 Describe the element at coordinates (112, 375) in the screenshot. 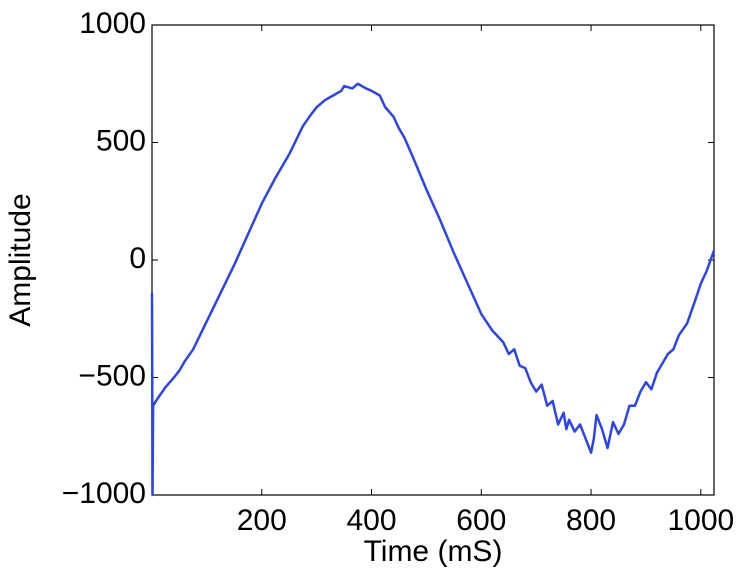

I see `y-tick-label: −500` at that location.